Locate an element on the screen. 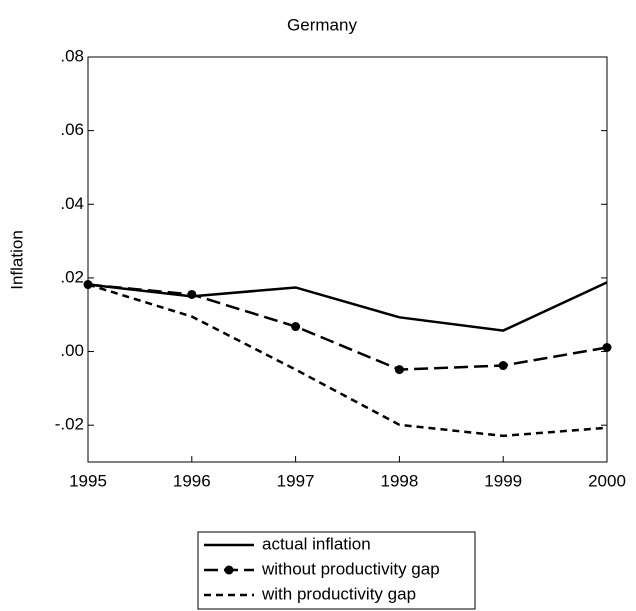 Image resolution: width=636 pixels, height=611 pixels. x-tick-label: 1998 is located at coordinates (399, 480).